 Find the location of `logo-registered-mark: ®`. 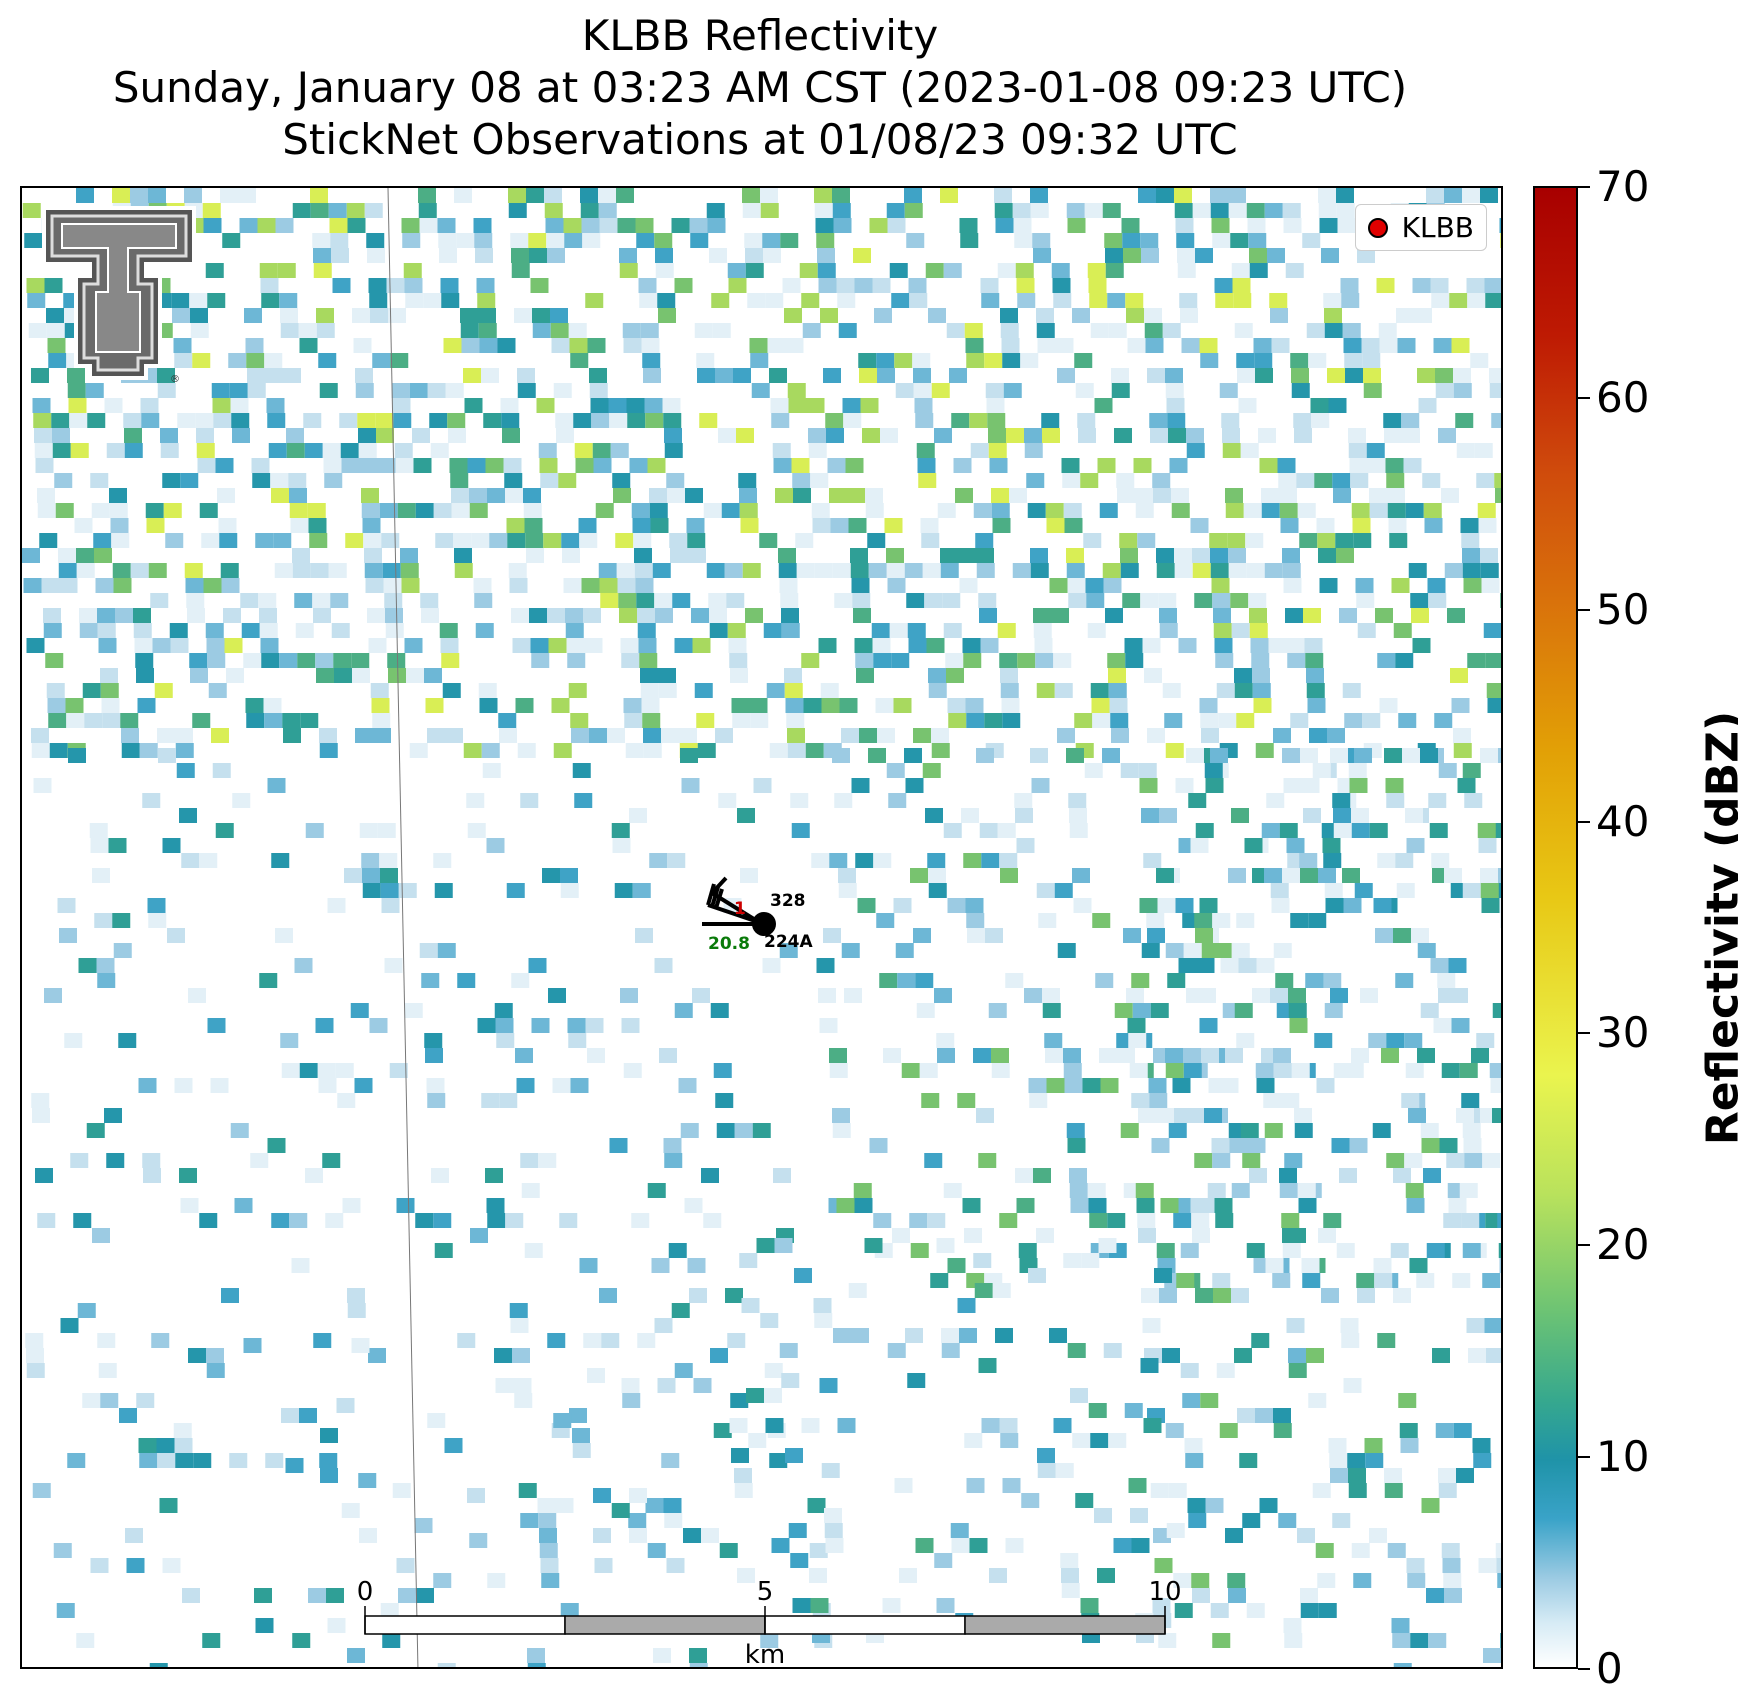

logo-registered-mark: ® is located at coordinates (175, 379).